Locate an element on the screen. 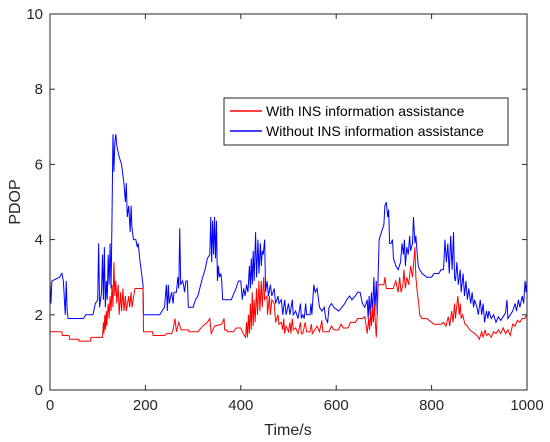 Image resolution: width=550 pixels, height=442 pixels. y-tick-label: 6 is located at coordinates (39, 164).